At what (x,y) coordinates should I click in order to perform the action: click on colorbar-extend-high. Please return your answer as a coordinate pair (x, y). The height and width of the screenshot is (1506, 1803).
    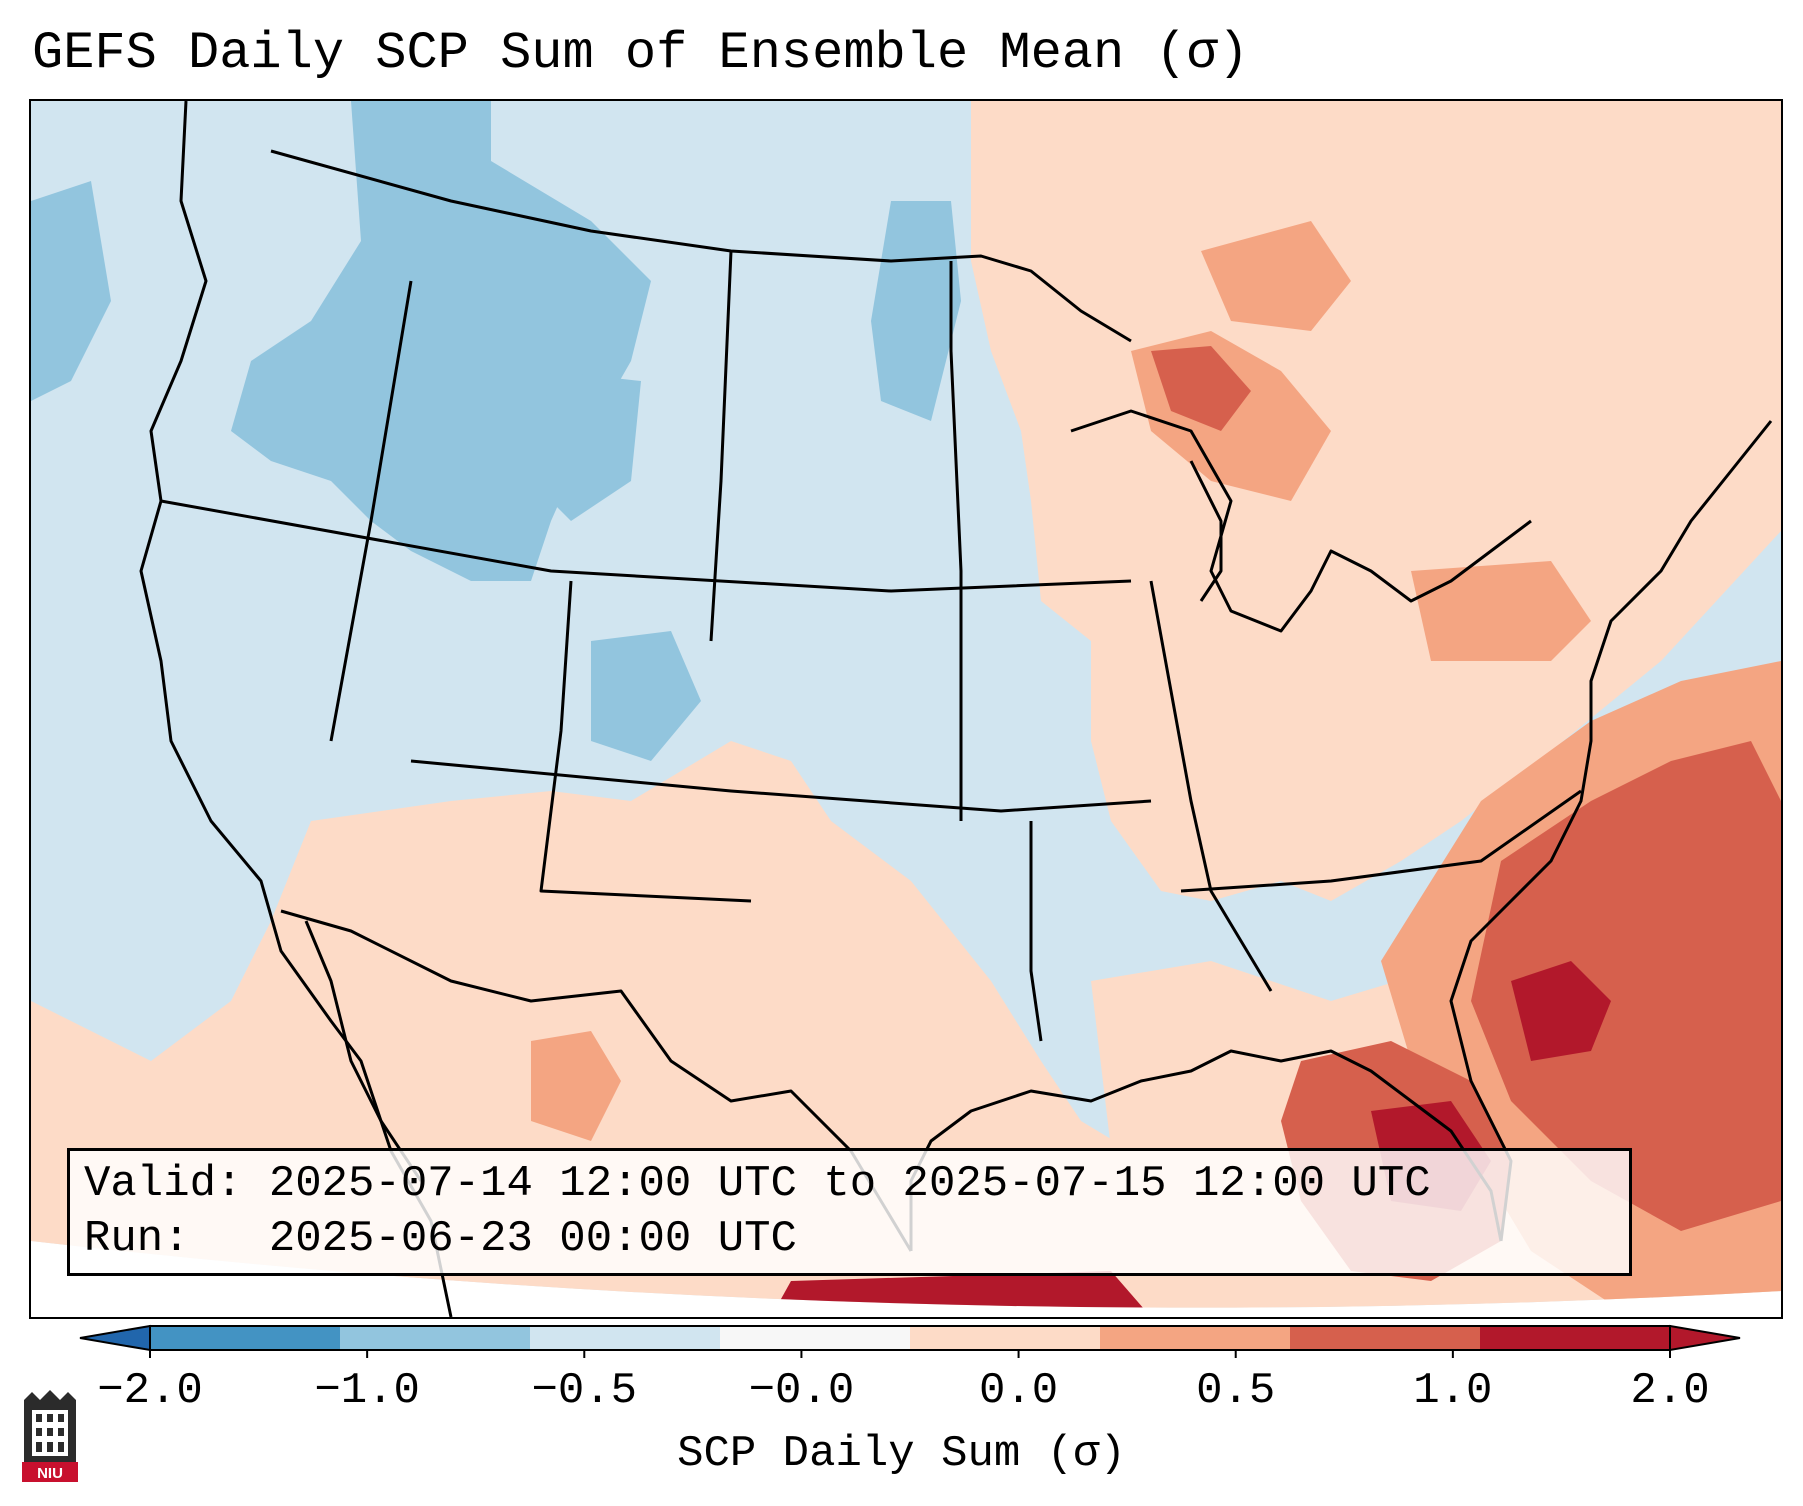
    Looking at the image, I should click on (1705, 1338).